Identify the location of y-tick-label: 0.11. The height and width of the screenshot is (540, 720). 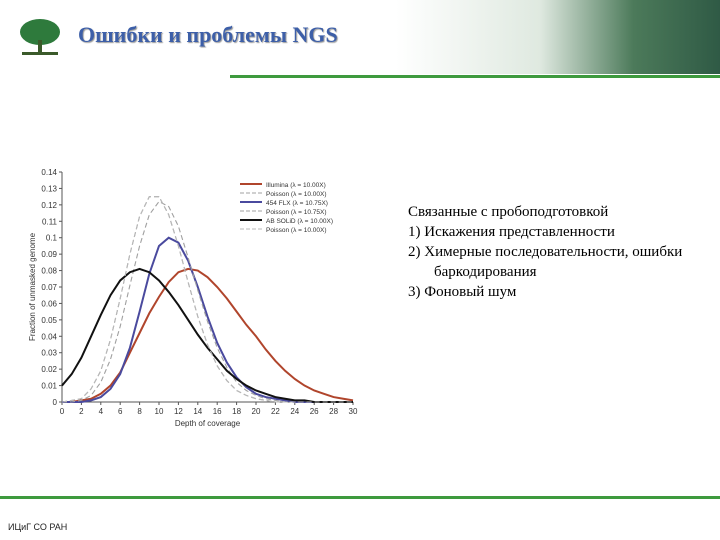
(50, 221).